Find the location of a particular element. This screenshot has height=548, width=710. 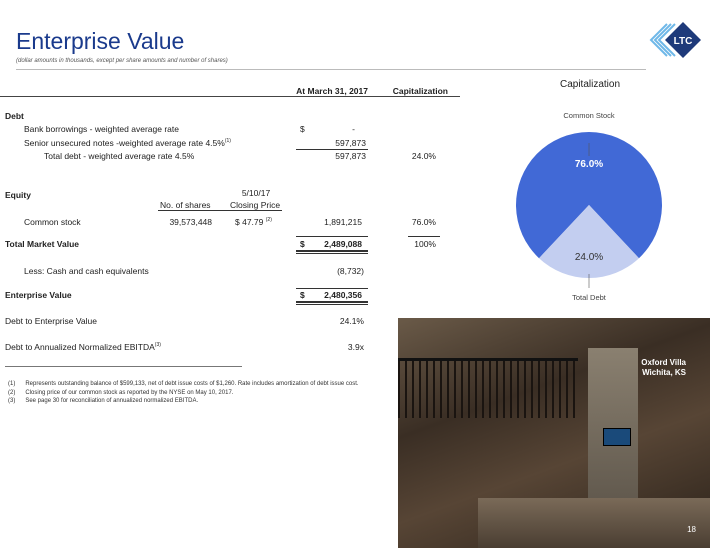

price-header: Closing Price is located at coordinates (255, 205).